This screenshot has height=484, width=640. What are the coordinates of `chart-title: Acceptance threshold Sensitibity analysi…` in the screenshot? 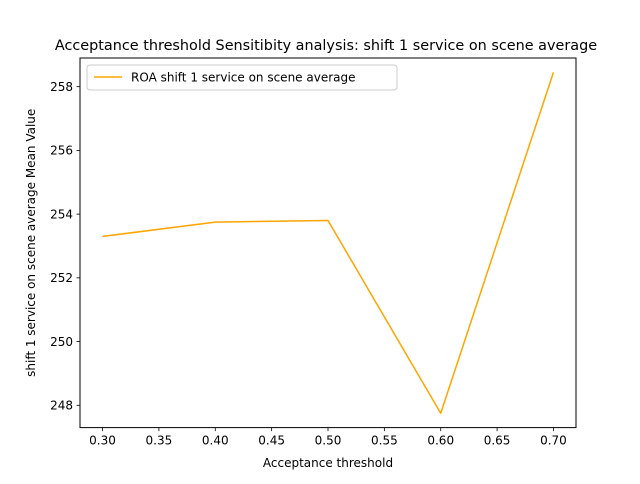 It's located at (326, 46).